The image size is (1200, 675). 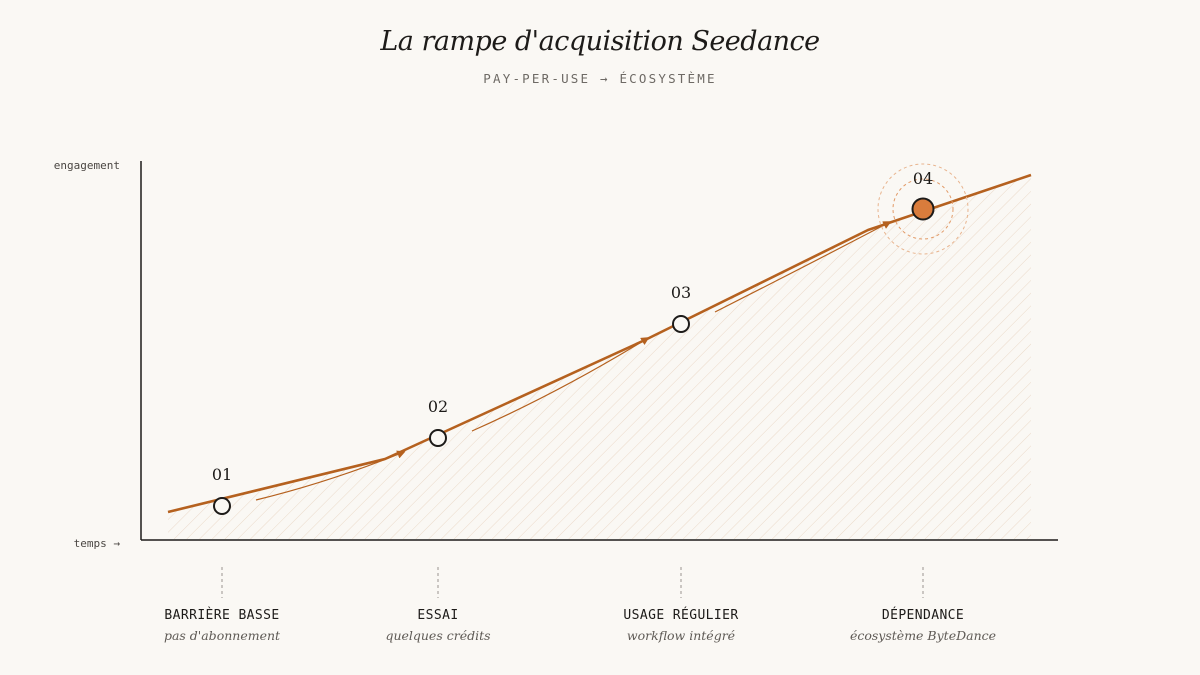 What do you see at coordinates (438, 635) in the screenshot?
I see `stage-subtitle-02: quelques crédits` at bounding box center [438, 635].